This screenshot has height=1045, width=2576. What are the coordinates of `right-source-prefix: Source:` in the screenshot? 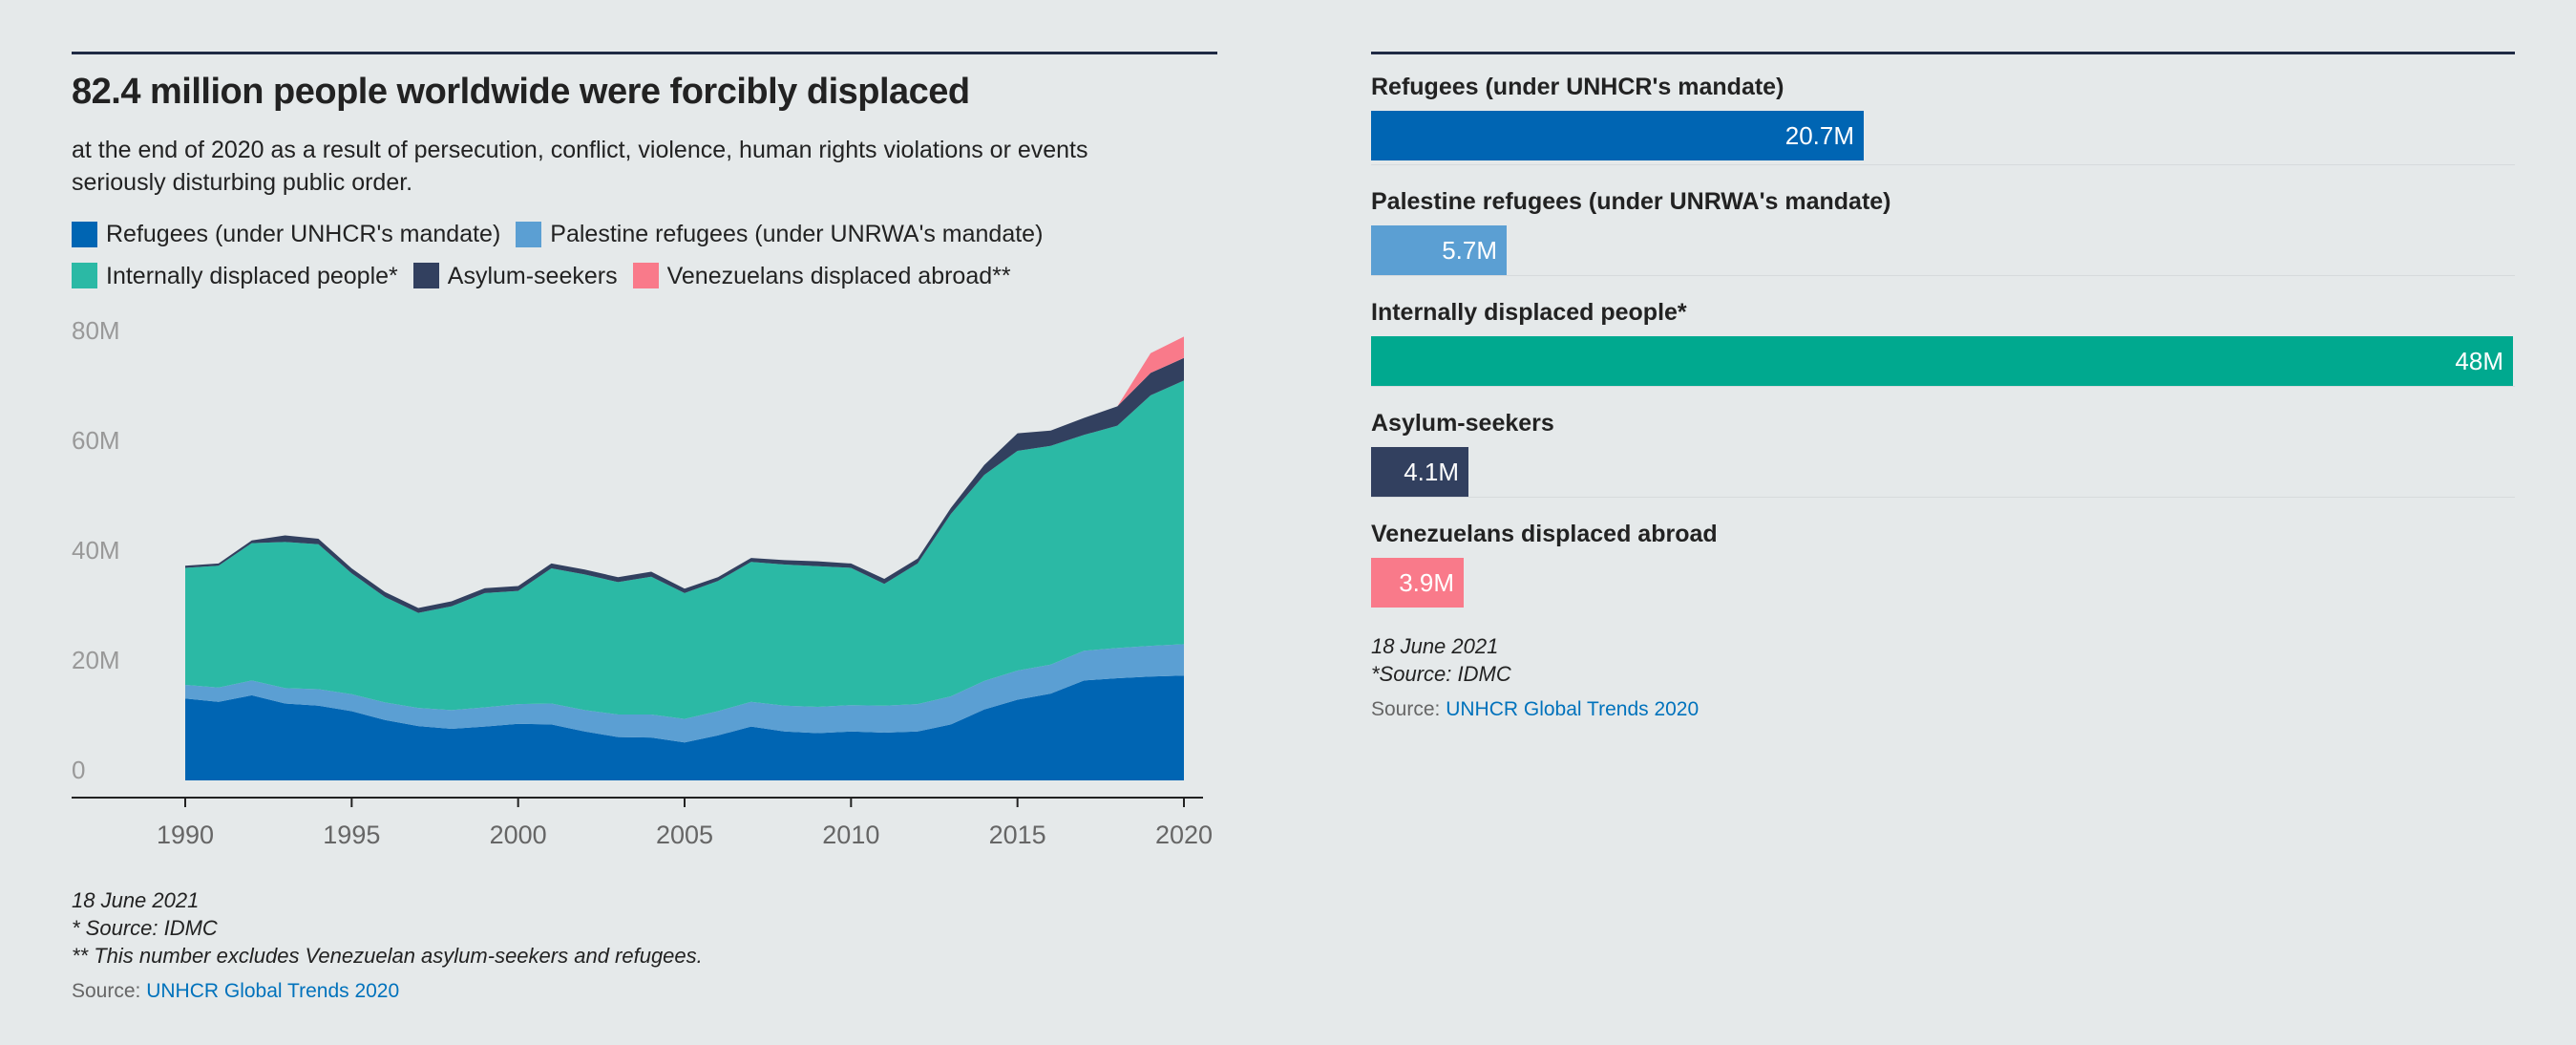 It's located at (1408, 709).